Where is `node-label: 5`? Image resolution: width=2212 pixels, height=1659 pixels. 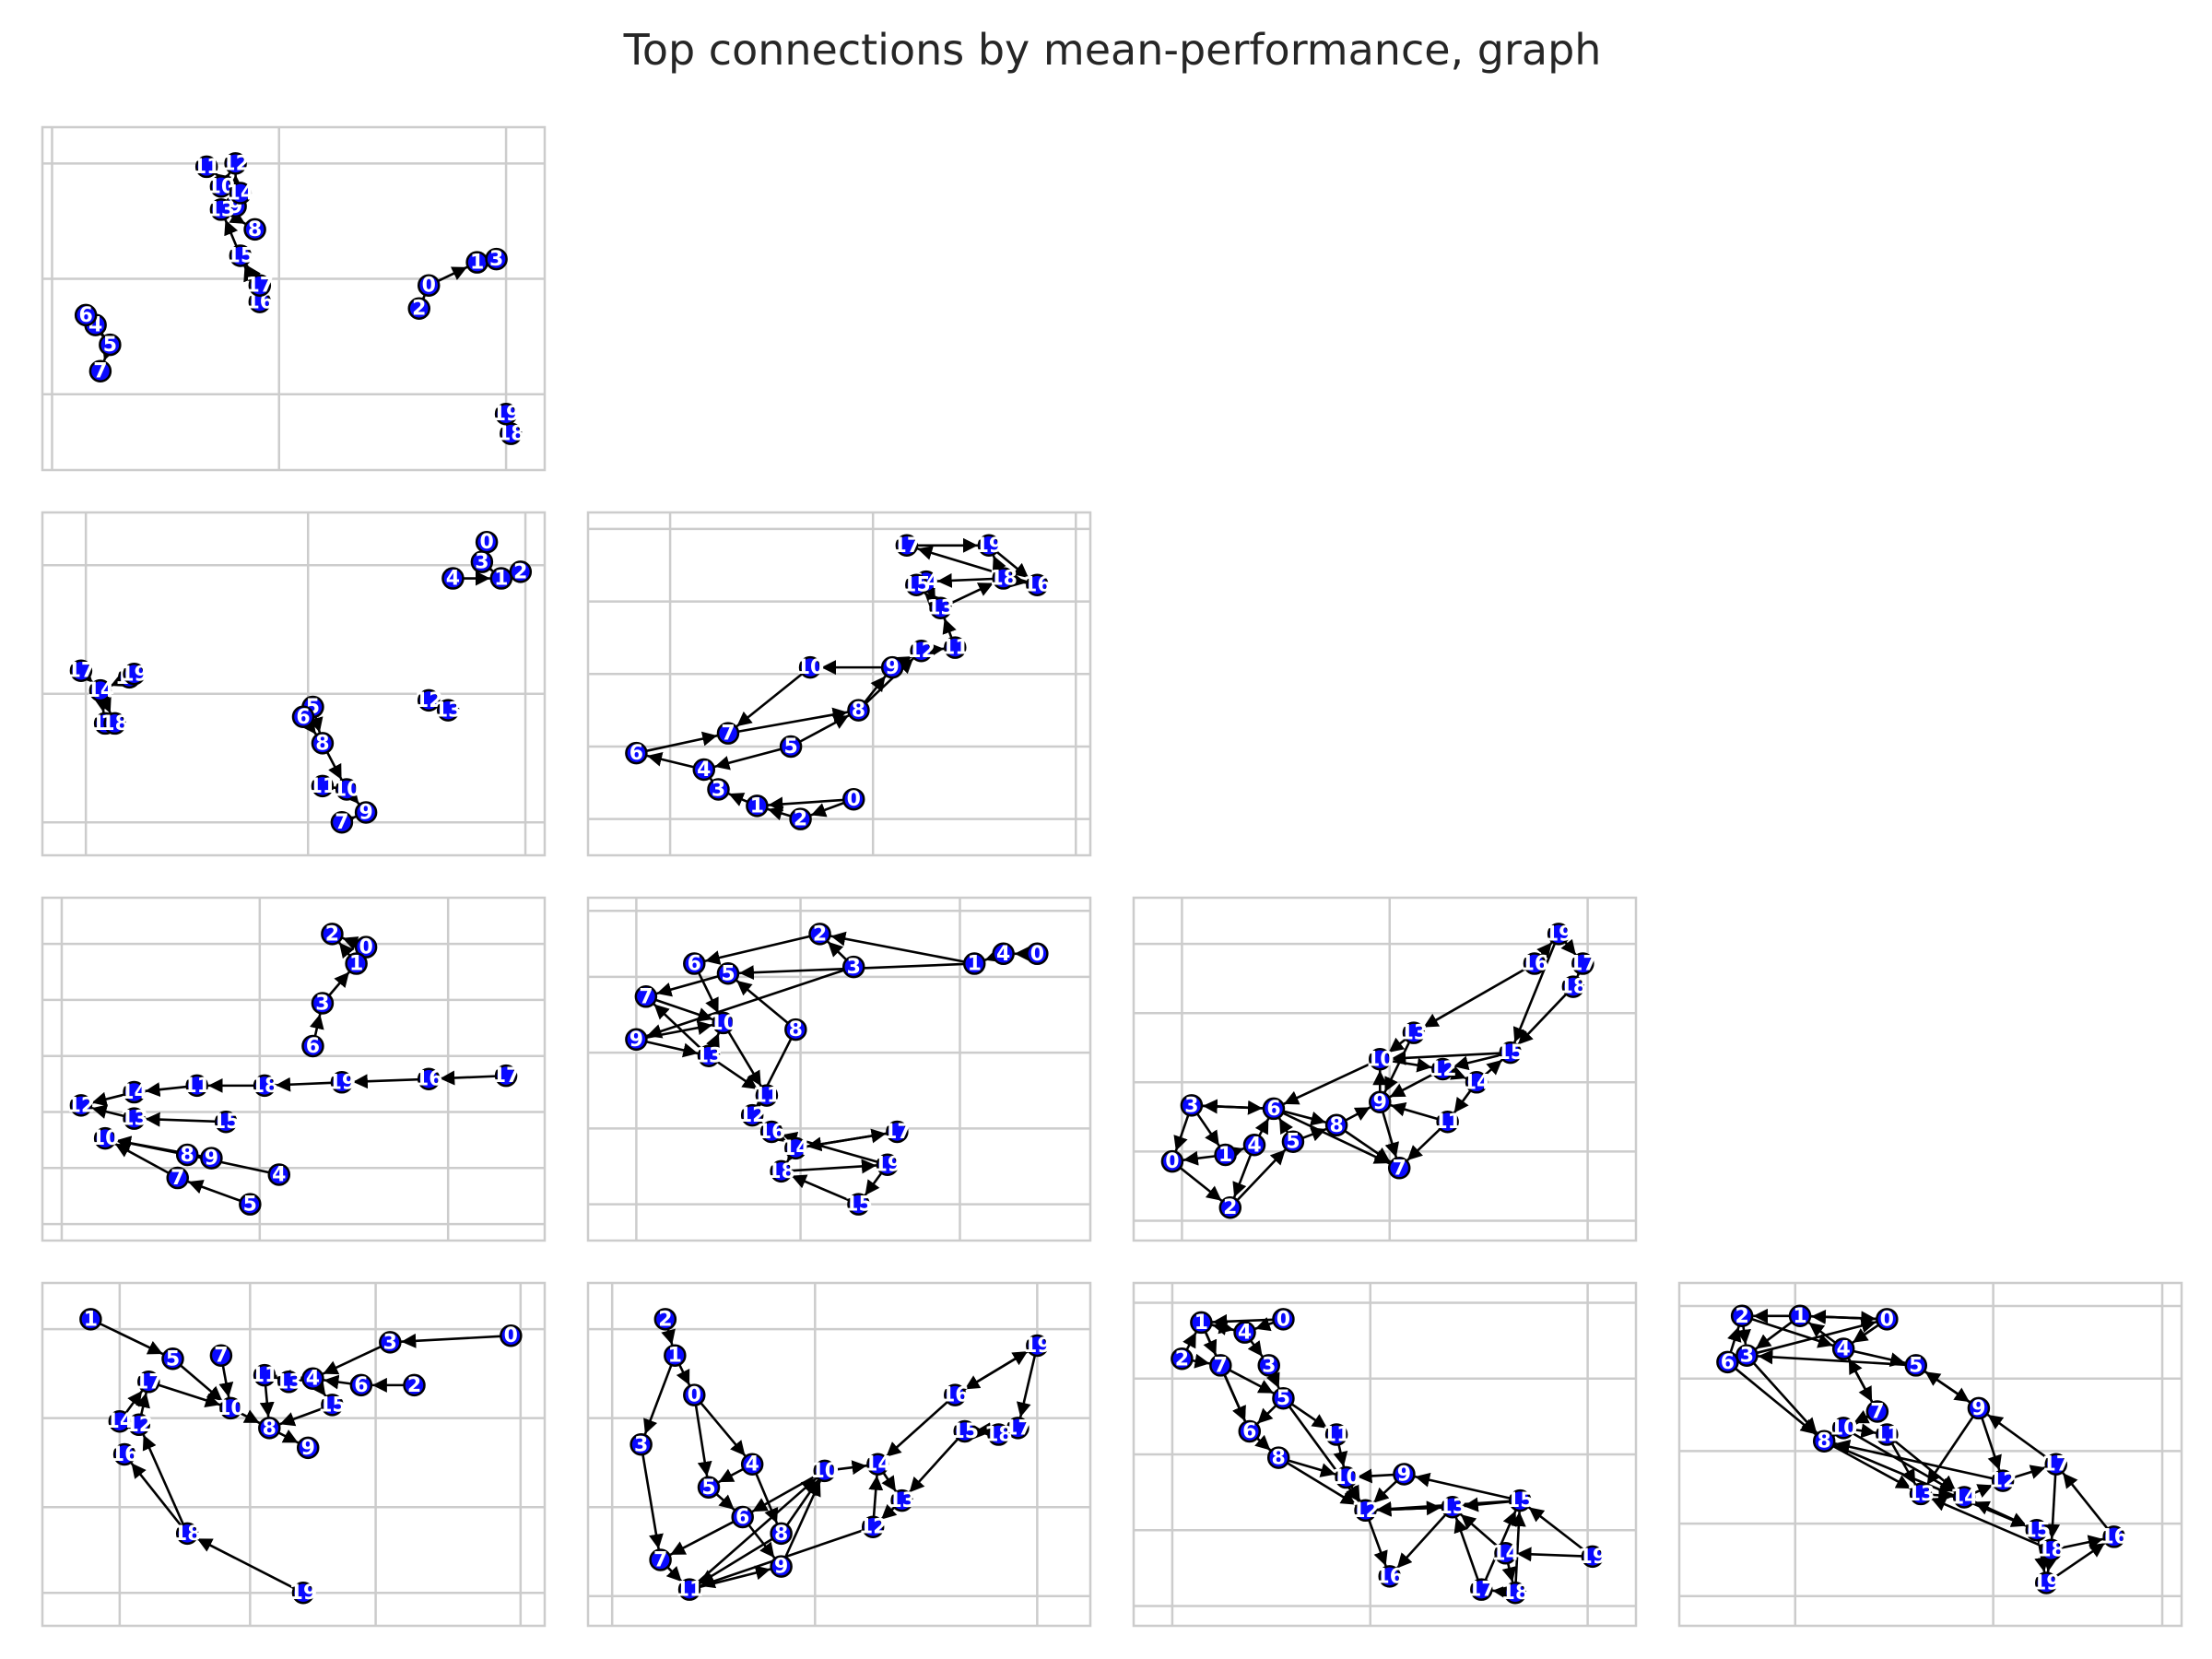
node-label: 5 is located at coordinates (1283, 1398).